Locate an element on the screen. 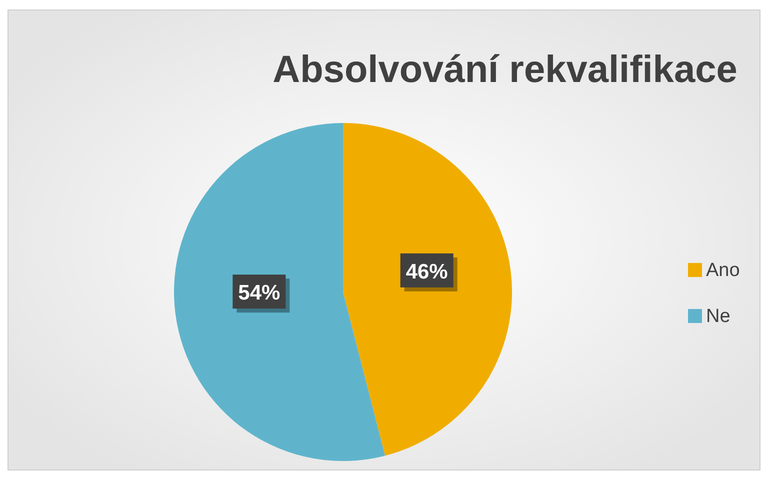 The height and width of the screenshot is (483, 766). legend-label: Ano is located at coordinates (723, 270).